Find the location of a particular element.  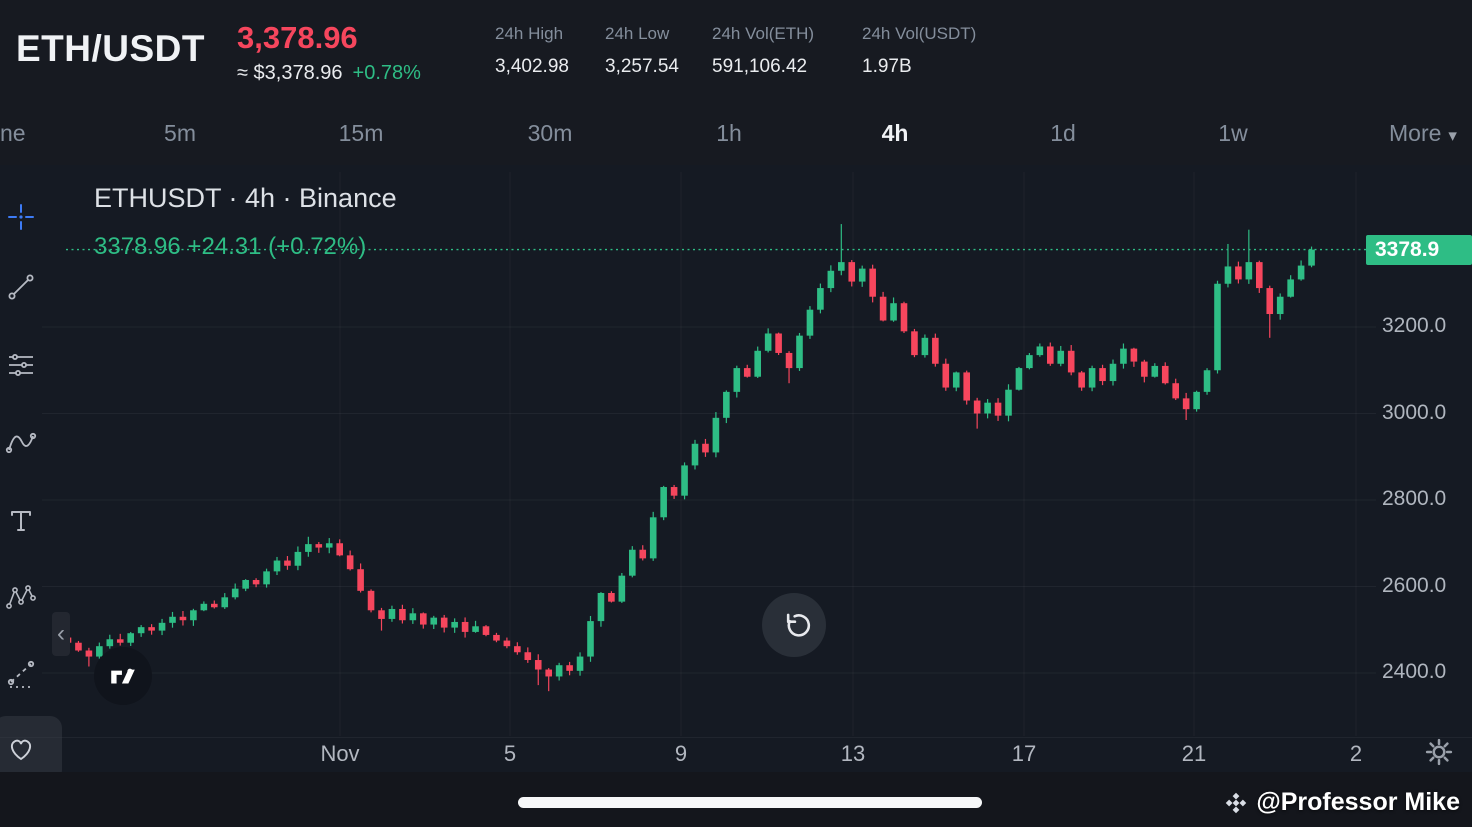

stat-label: 24h Low is located at coordinates (637, 33).